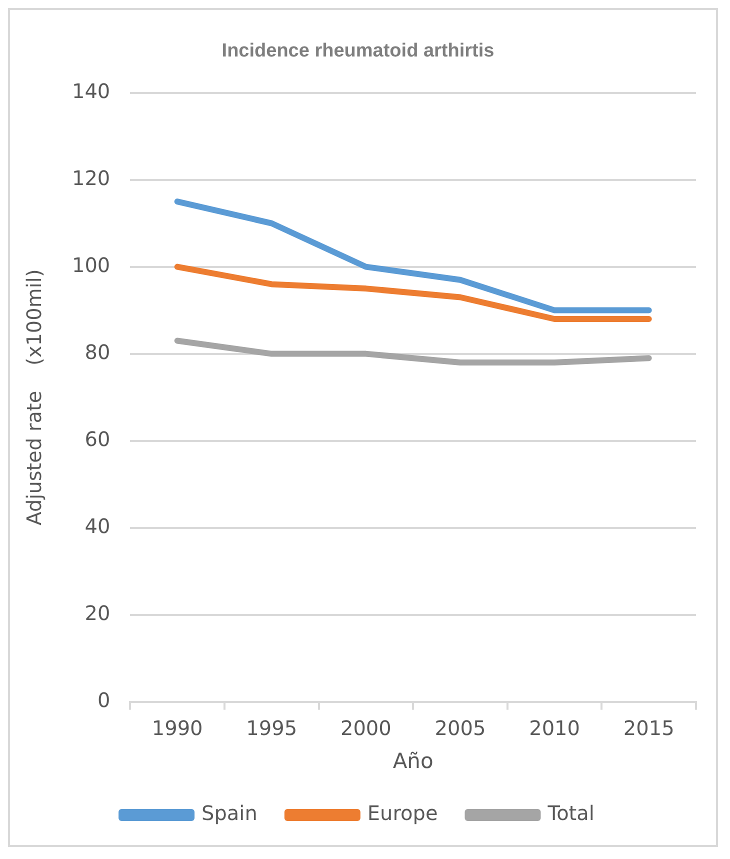 The height and width of the screenshot is (859, 730). What do you see at coordinates (91, 265) in the screenshot?
I see `y-tick-label: 100` at bounding box center [91, 265].